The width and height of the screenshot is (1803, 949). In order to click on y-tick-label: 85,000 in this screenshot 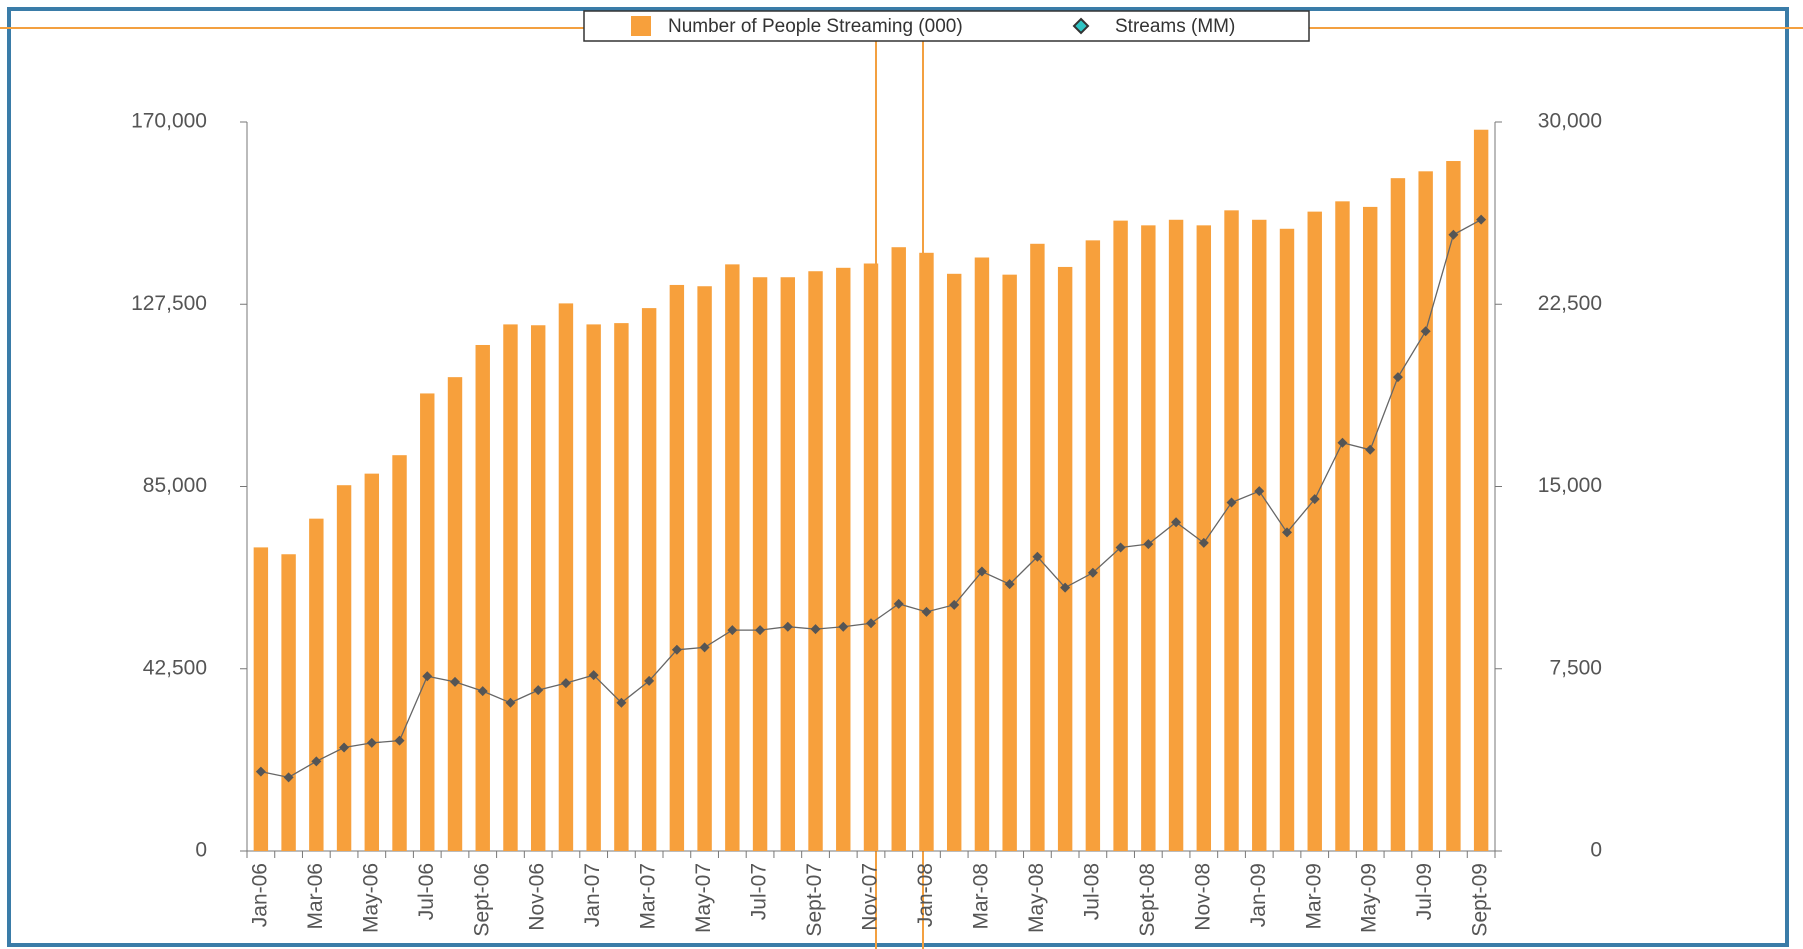, I will do `click(175, 485)`.